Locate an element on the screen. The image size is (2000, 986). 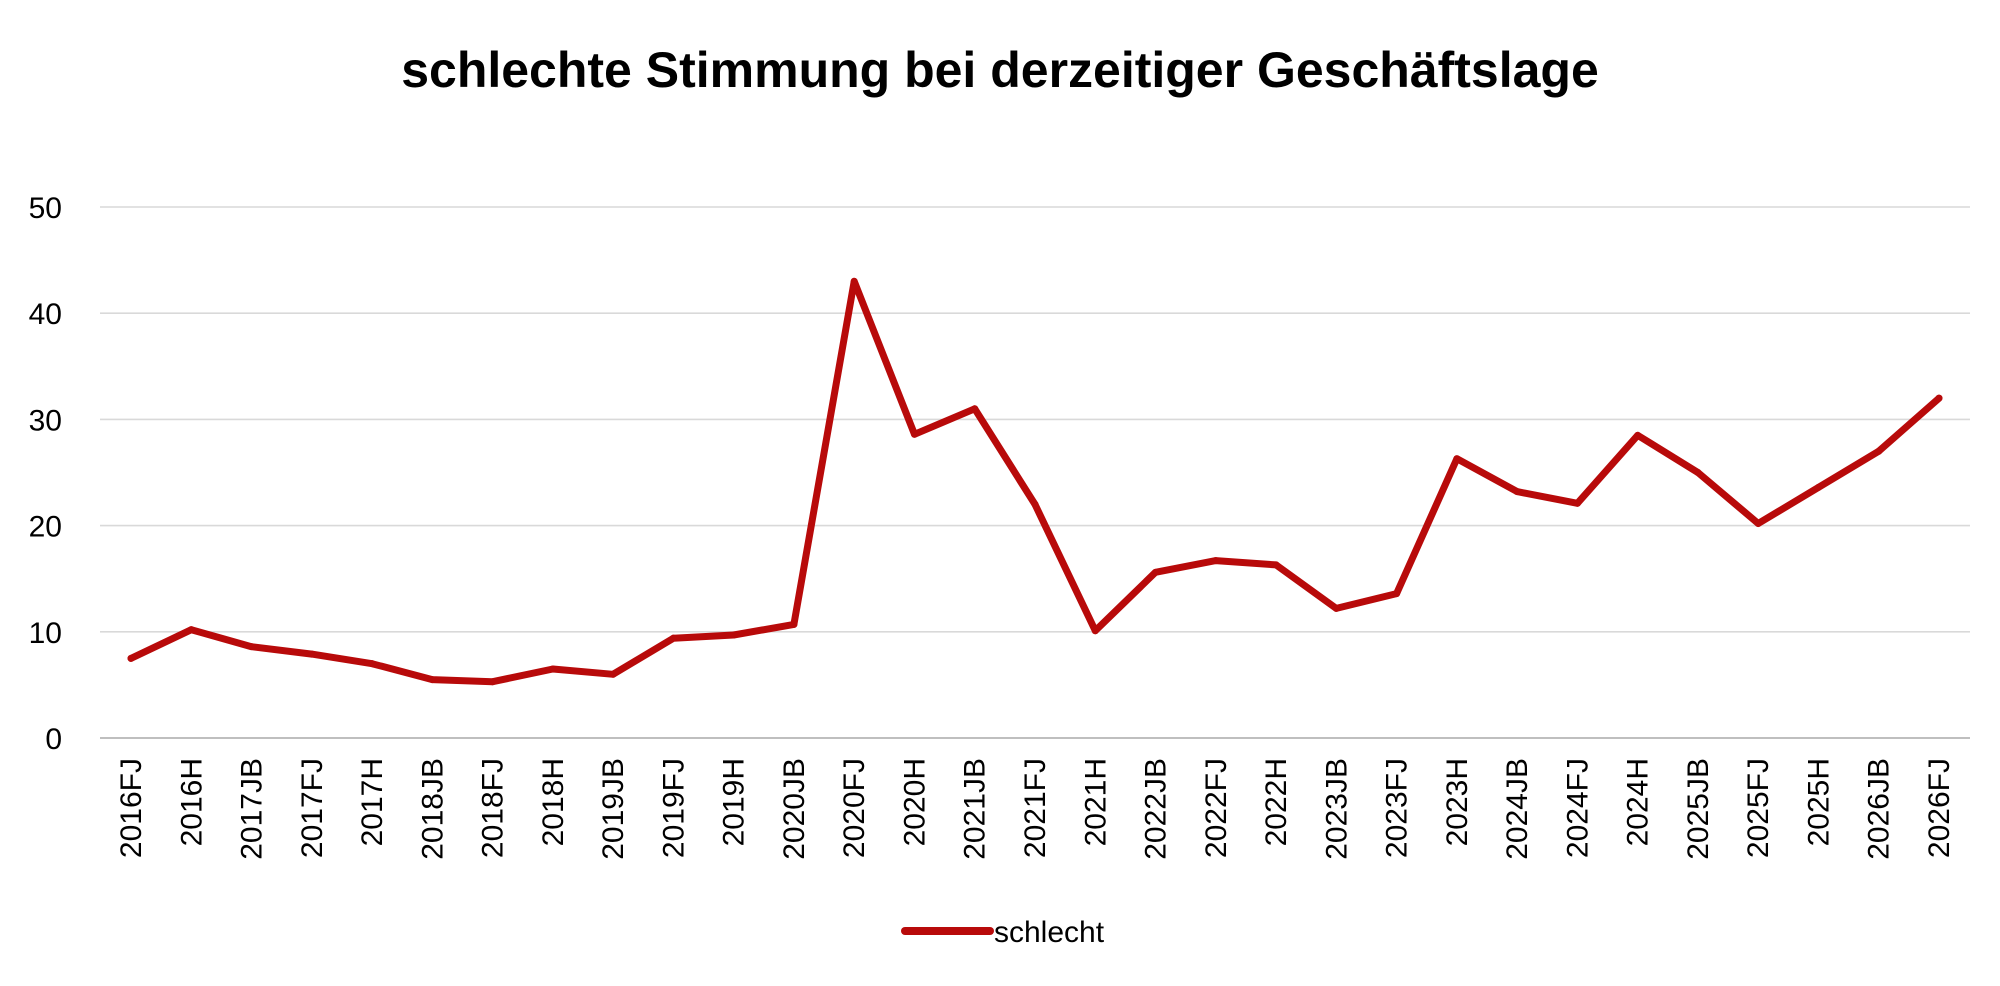
x-tick-label: 2023H is located at coordinates (1457, 802).